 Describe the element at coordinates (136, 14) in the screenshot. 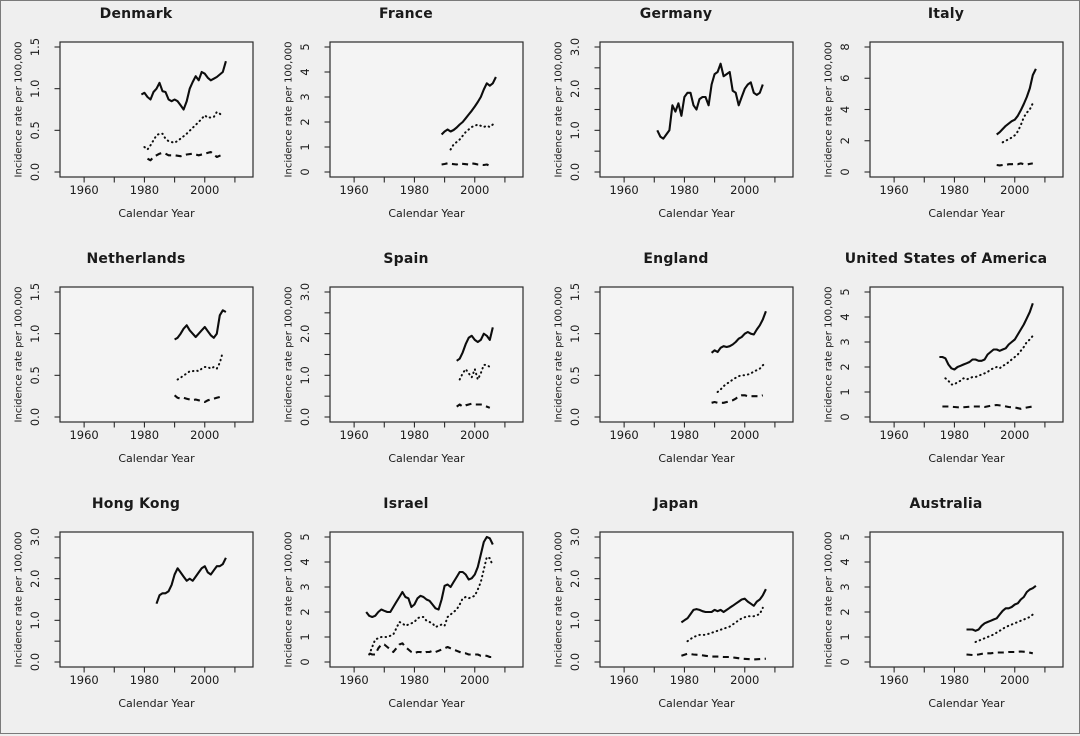

I see `chart-title: Denmark` at that location.